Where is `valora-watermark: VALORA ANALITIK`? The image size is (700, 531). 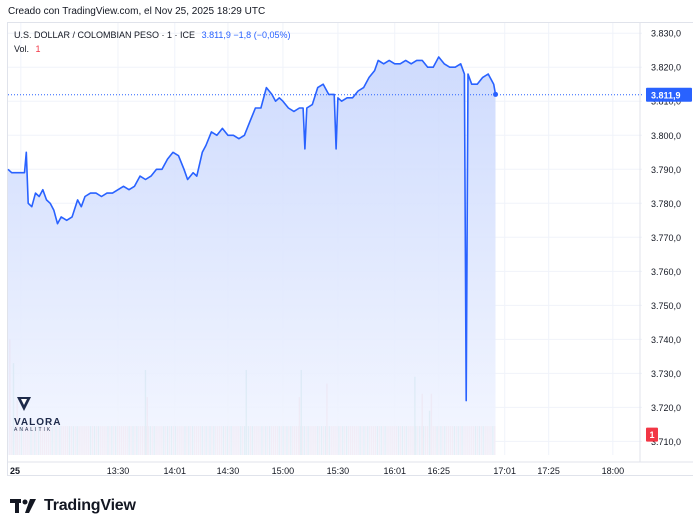 valora-watermark: VALORA ANALITIK is located at coordinates (37, 414).